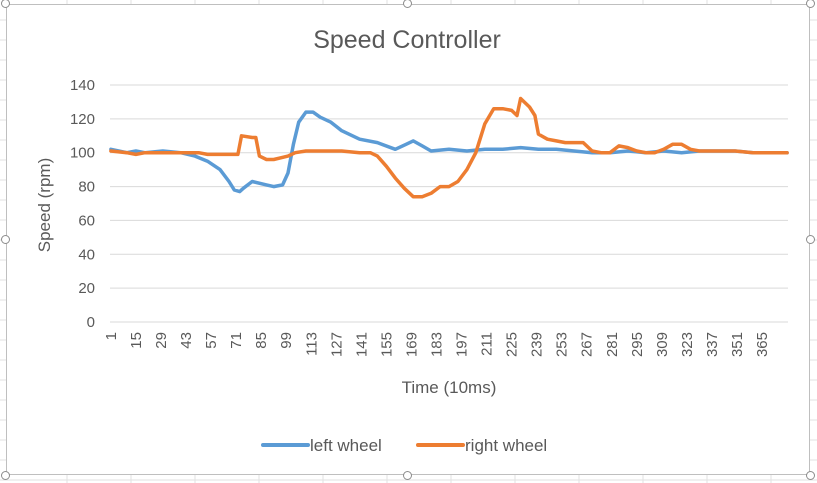 This screenshot has height=483, width=817. Describe the element at coordinates (44, 205) in the screenshot. I see `y-axis-title: Speed (rpm)` at that location.